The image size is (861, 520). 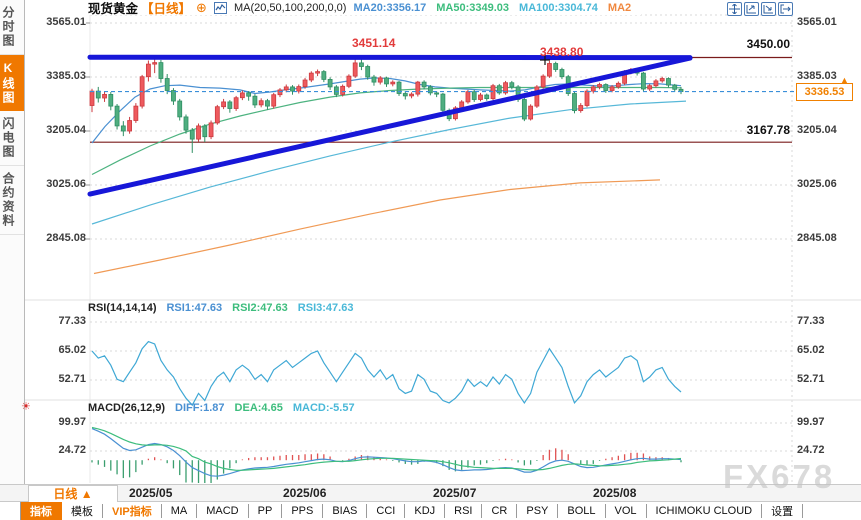 I want to click on toolbar-item-ICHIMOKU CLOUD: ICHIMOKU CLOUD, so click(x=705, y=511).